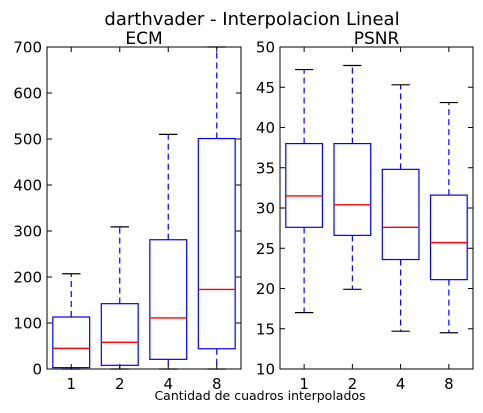 The width and height of the screenshot is (483, 413). I want to click on figure-xlabel: Cantidad de cuadros interpolados, so click(259, 395).